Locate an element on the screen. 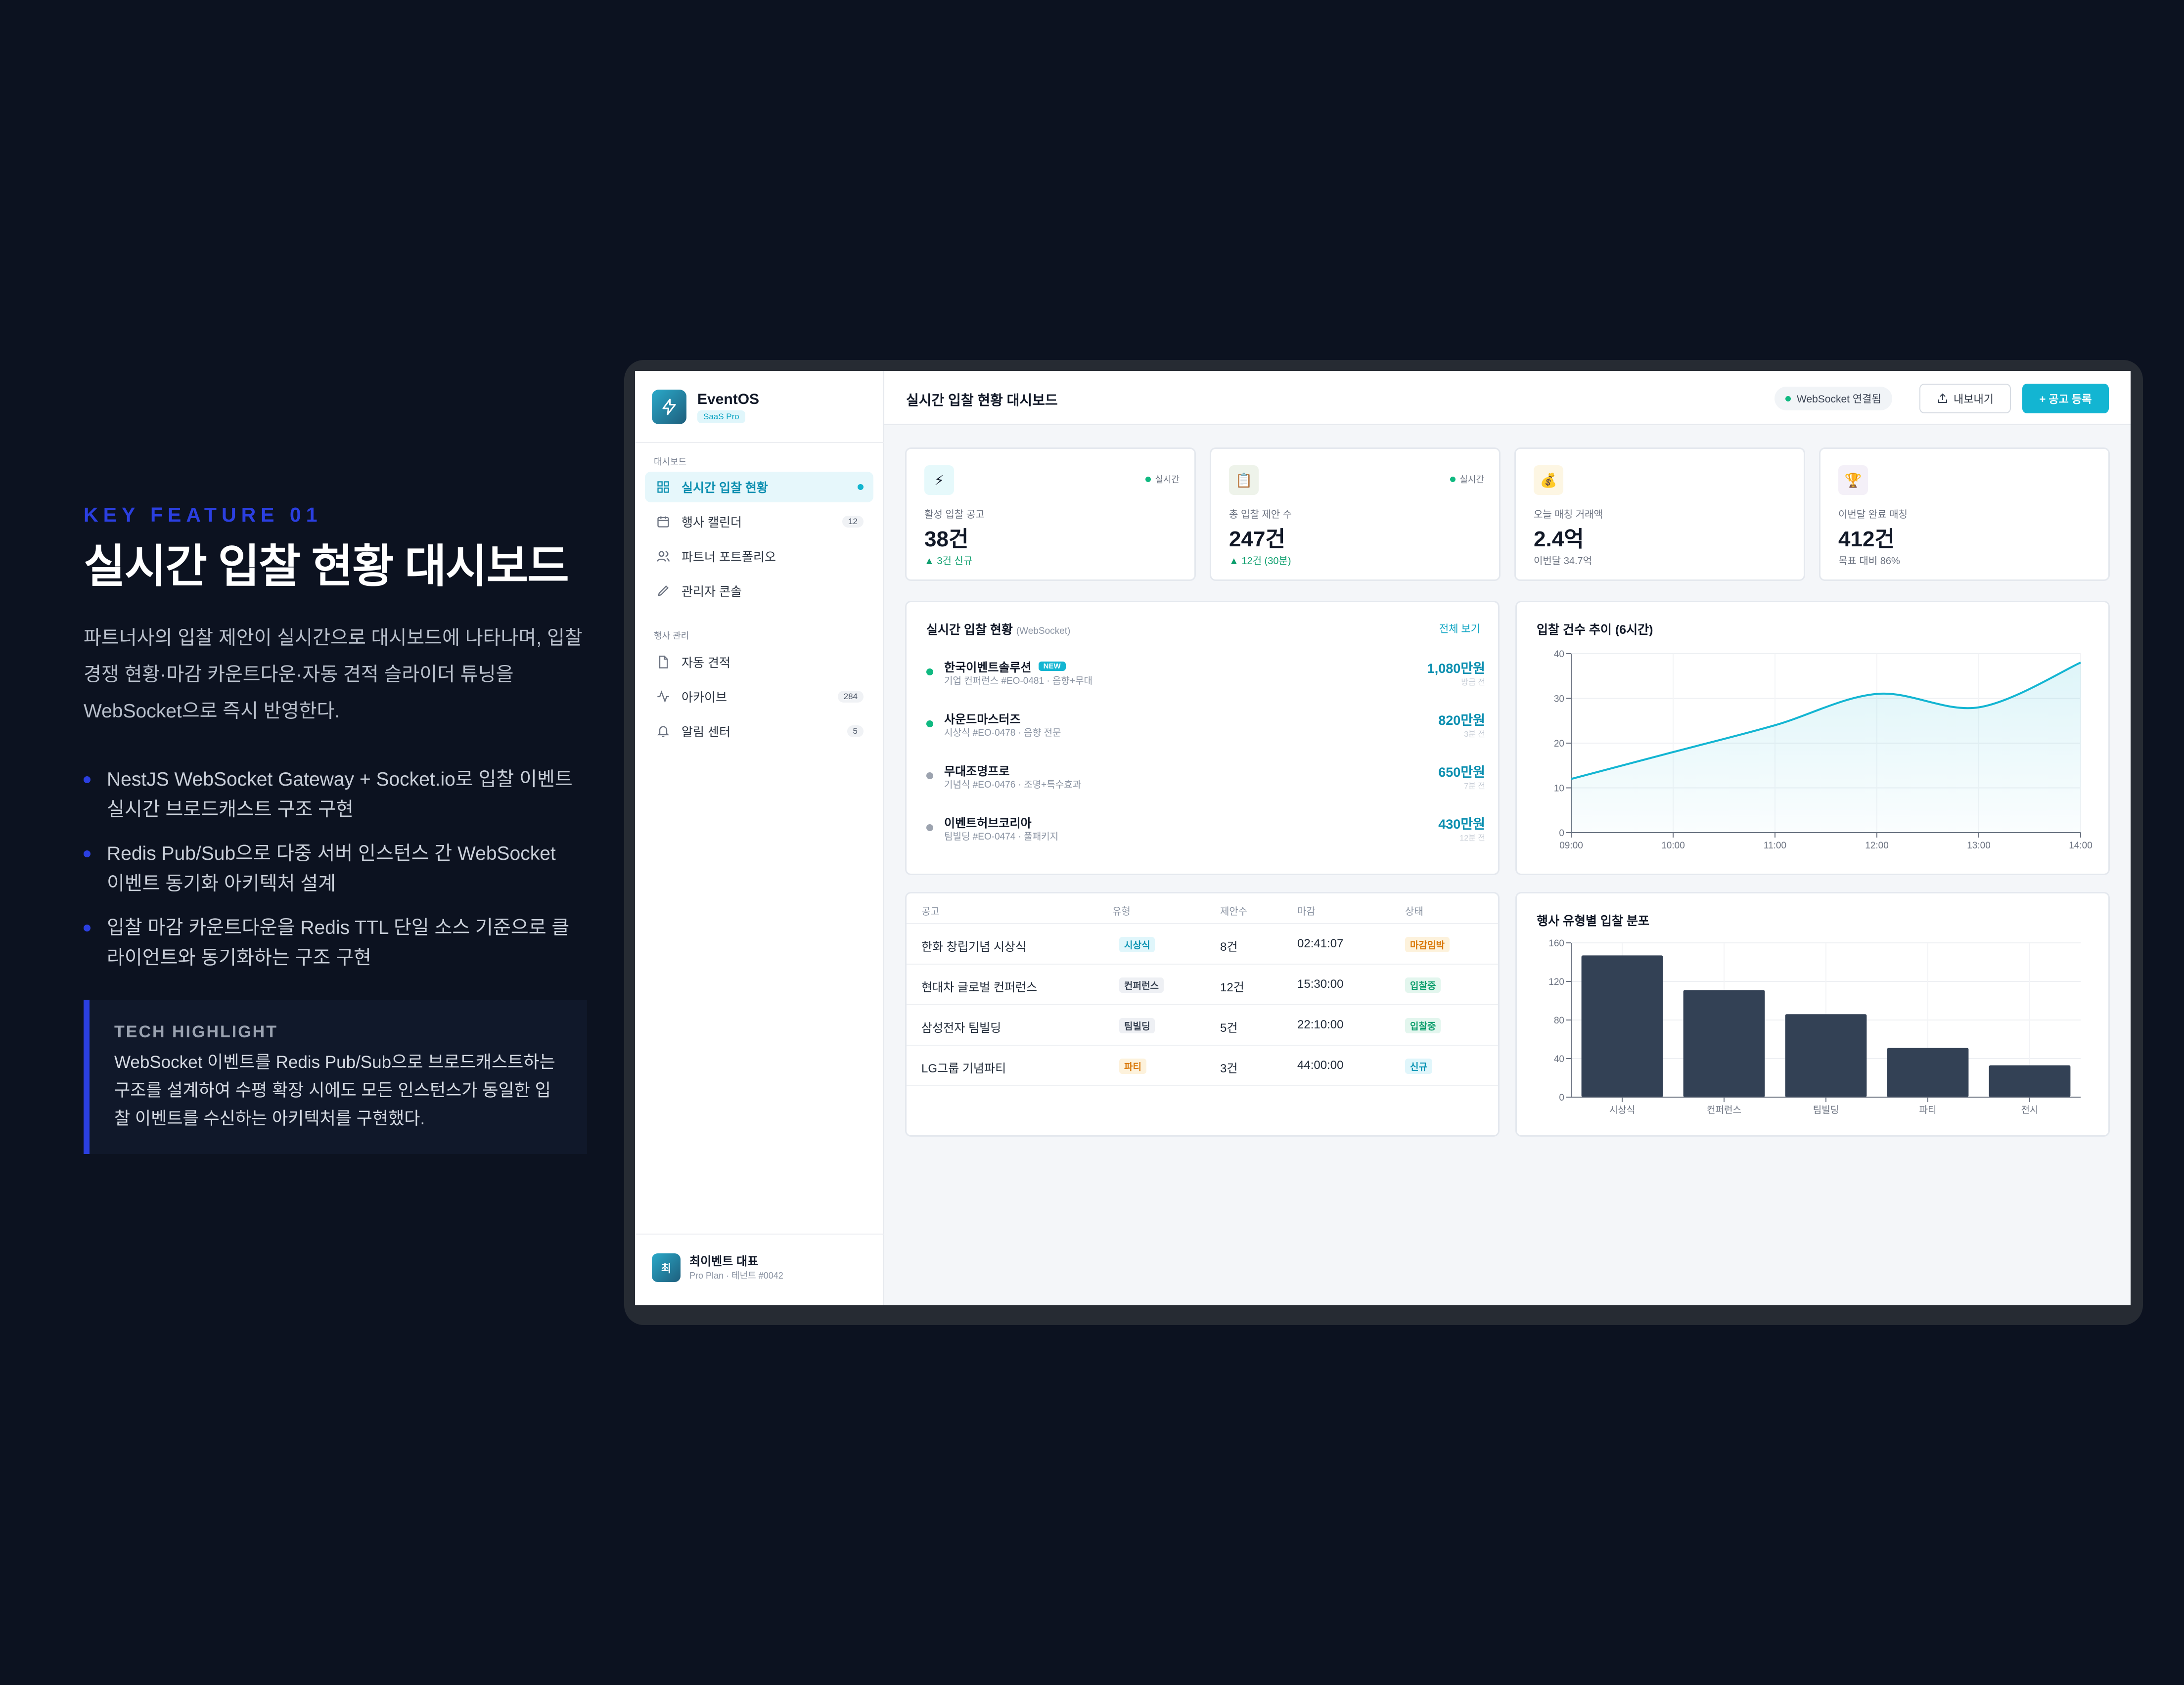 Image resolution: width=2184 pixels, height=1685 pixels. x-tick-label: 시상식 is located at coordinates (1622, 1110).